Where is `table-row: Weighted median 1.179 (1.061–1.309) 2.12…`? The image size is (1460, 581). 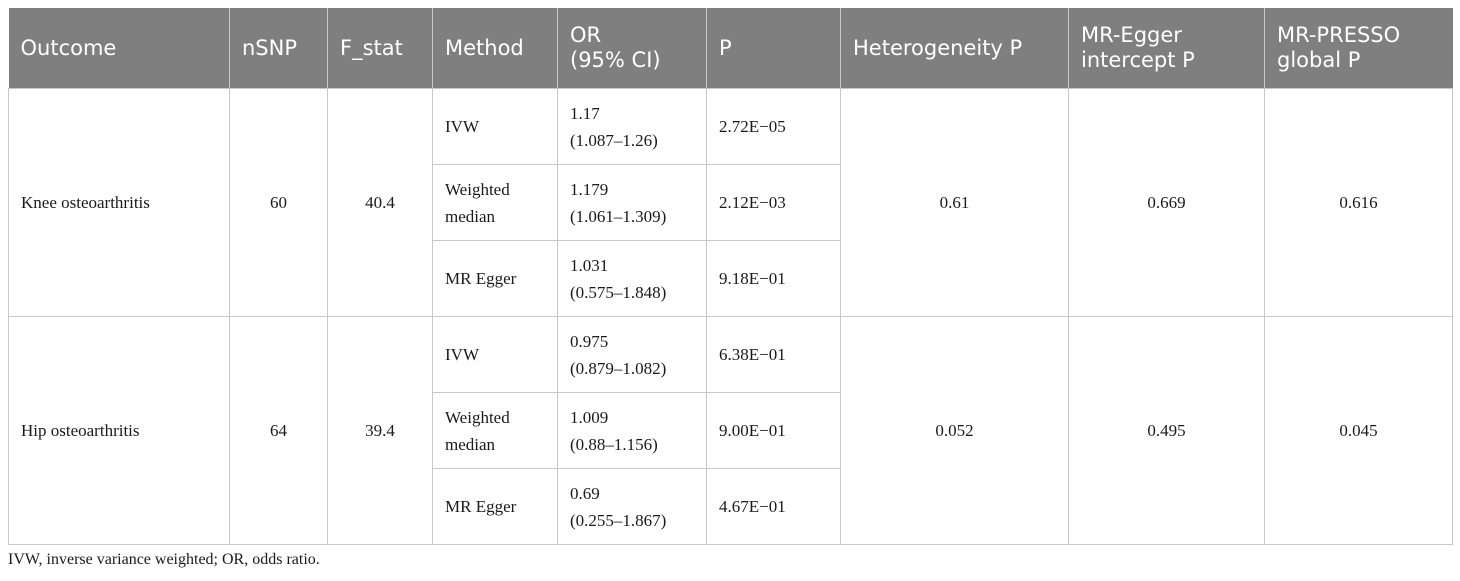
table-row: Weighted median 1.179 (1.061–1.309) 2.12… is located at coordinates (731, 202).